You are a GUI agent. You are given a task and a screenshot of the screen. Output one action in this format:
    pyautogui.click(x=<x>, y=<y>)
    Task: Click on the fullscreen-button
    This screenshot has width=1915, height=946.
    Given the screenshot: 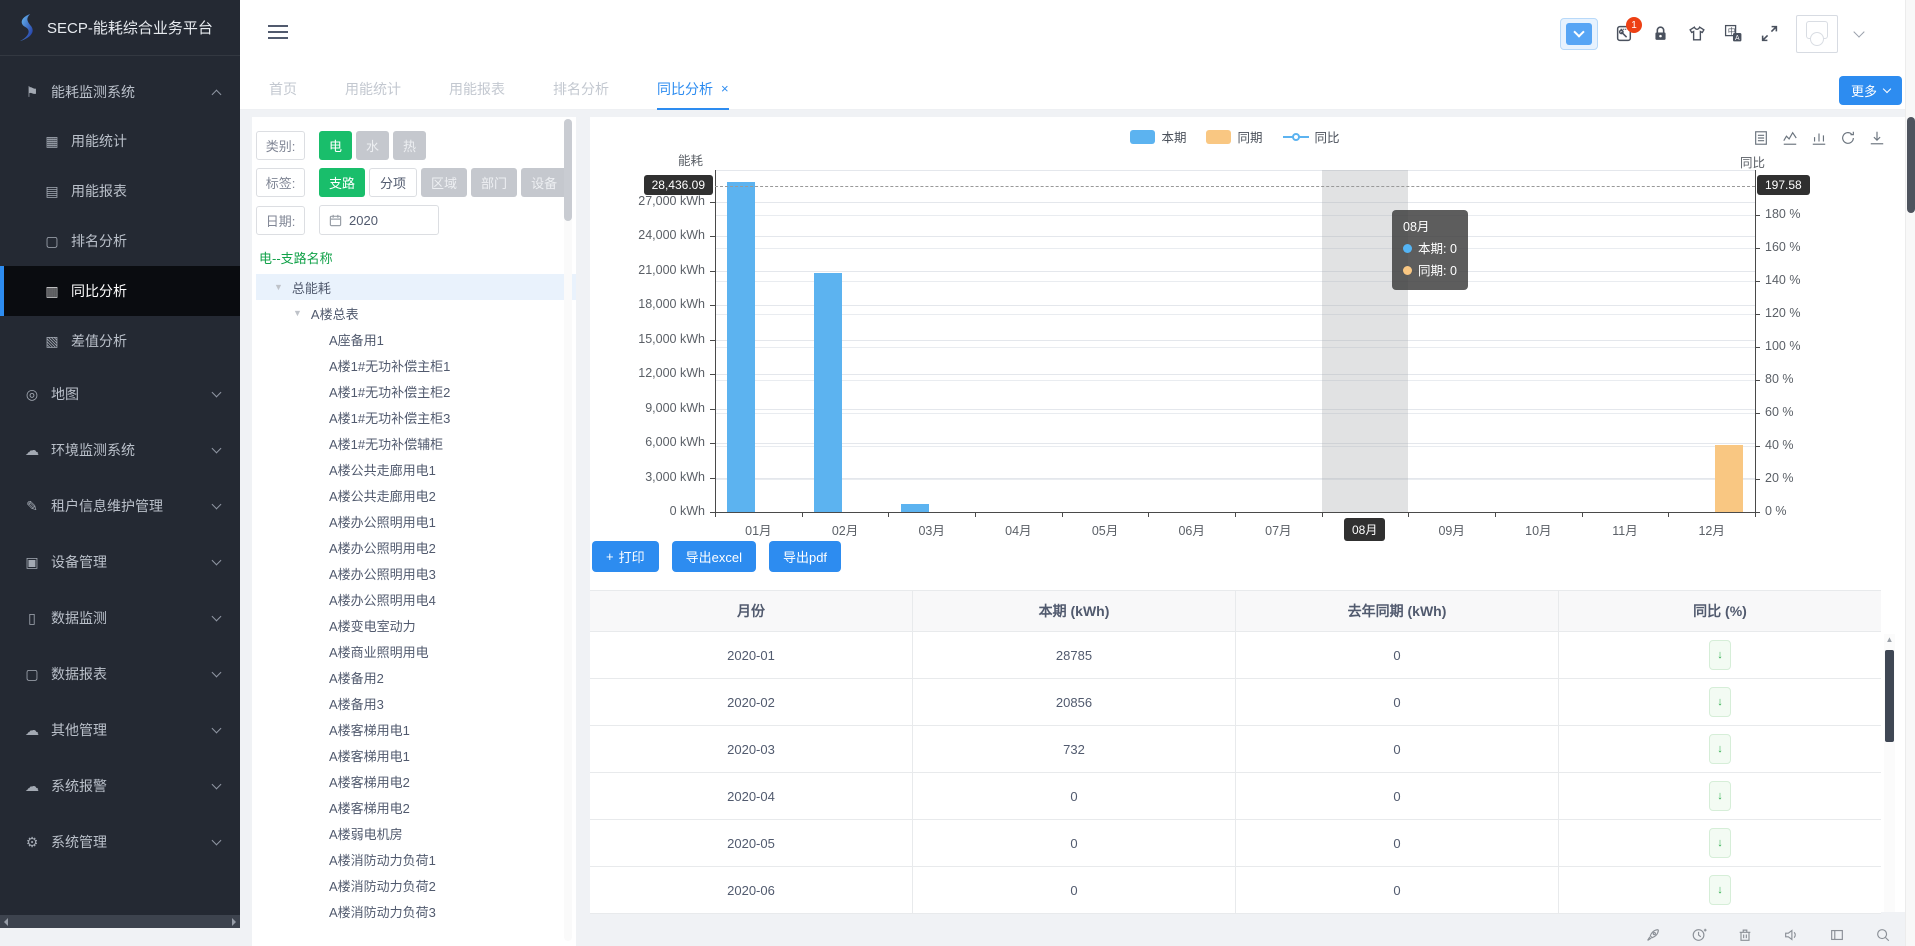 What is the action you would take?
    pyautogui.click(x=1769, y=33)
    